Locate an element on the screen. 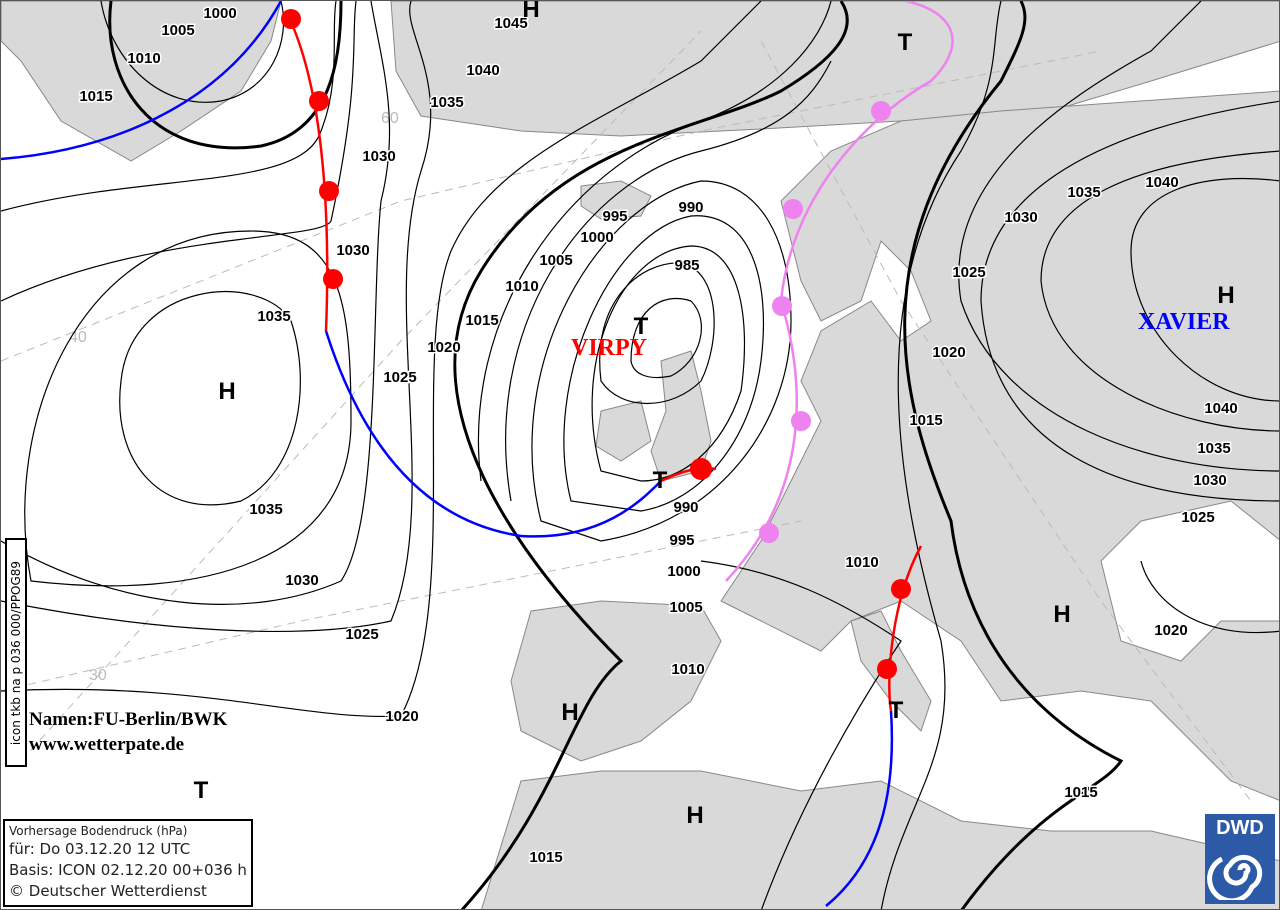 This screenshot has height=910, width=1280. model-id-label: icon tkb na p 036 000/PPOG89 is located at coordinates (16, 652).